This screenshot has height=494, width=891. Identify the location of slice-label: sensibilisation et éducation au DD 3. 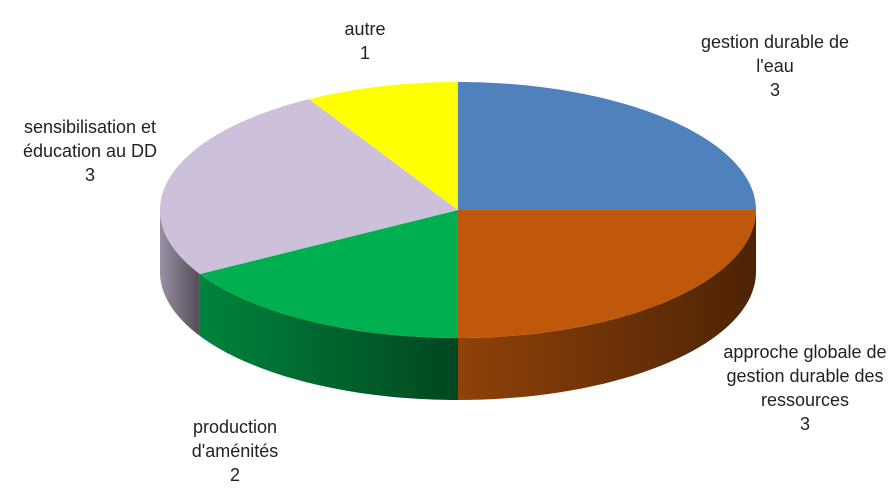
(90, 151).